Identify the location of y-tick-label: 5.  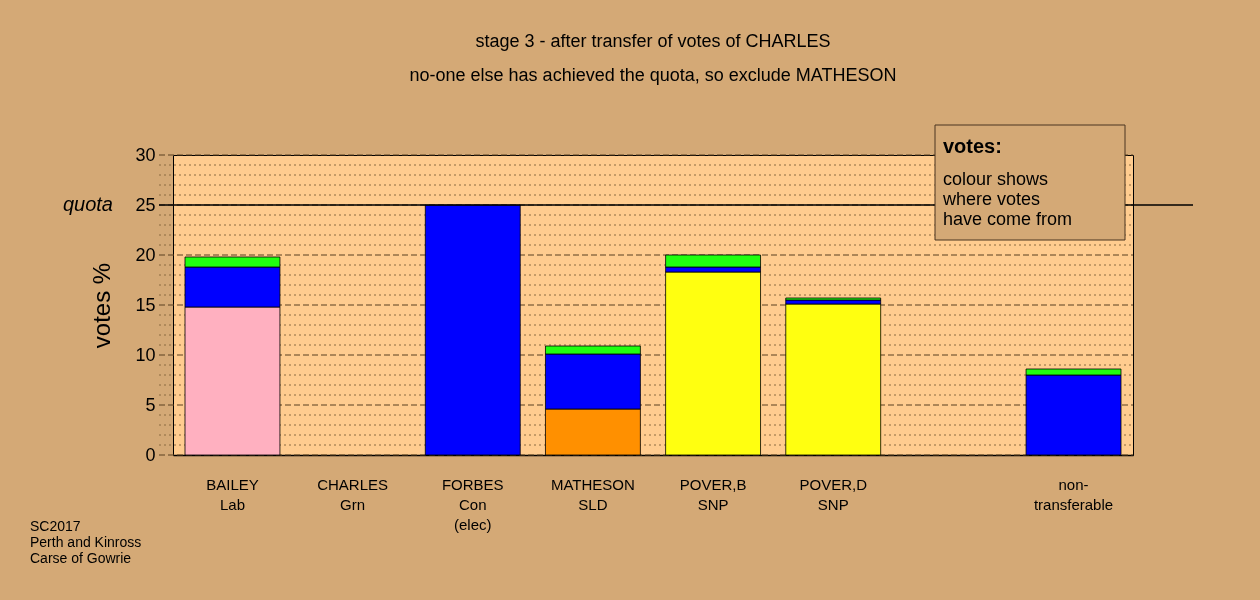
(150, 404).